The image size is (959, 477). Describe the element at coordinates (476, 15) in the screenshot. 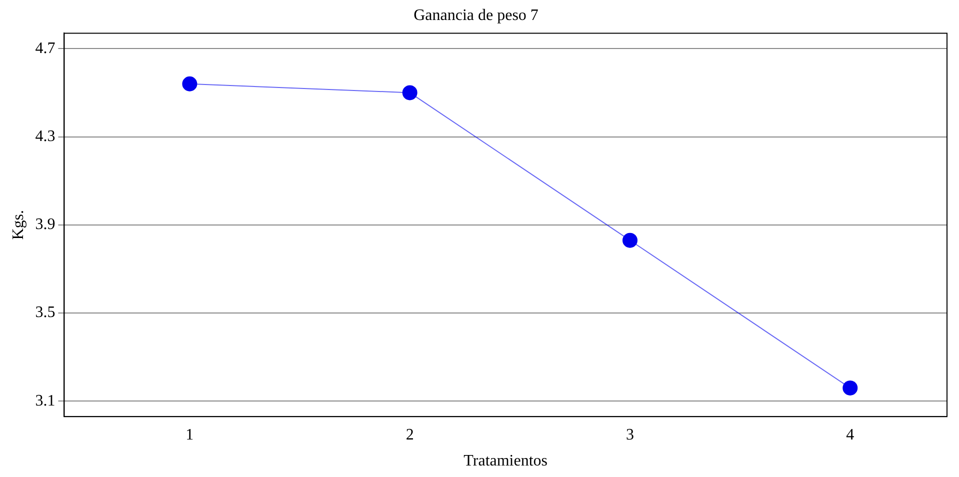

I see `chart-title: Ganancia de peso 7` at that location.